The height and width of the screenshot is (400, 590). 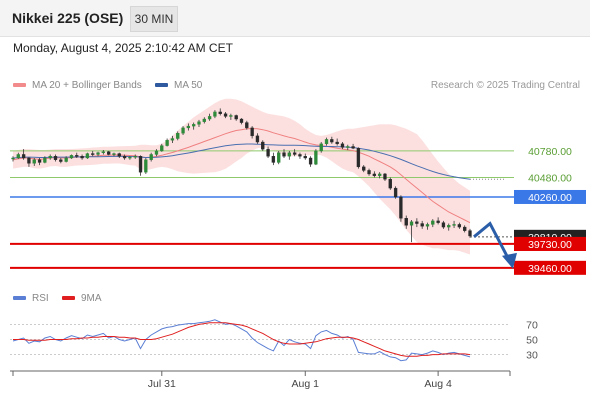 I want to click on copyright-text: Research © 2025 Trading Central, so click(x=505, y=85).